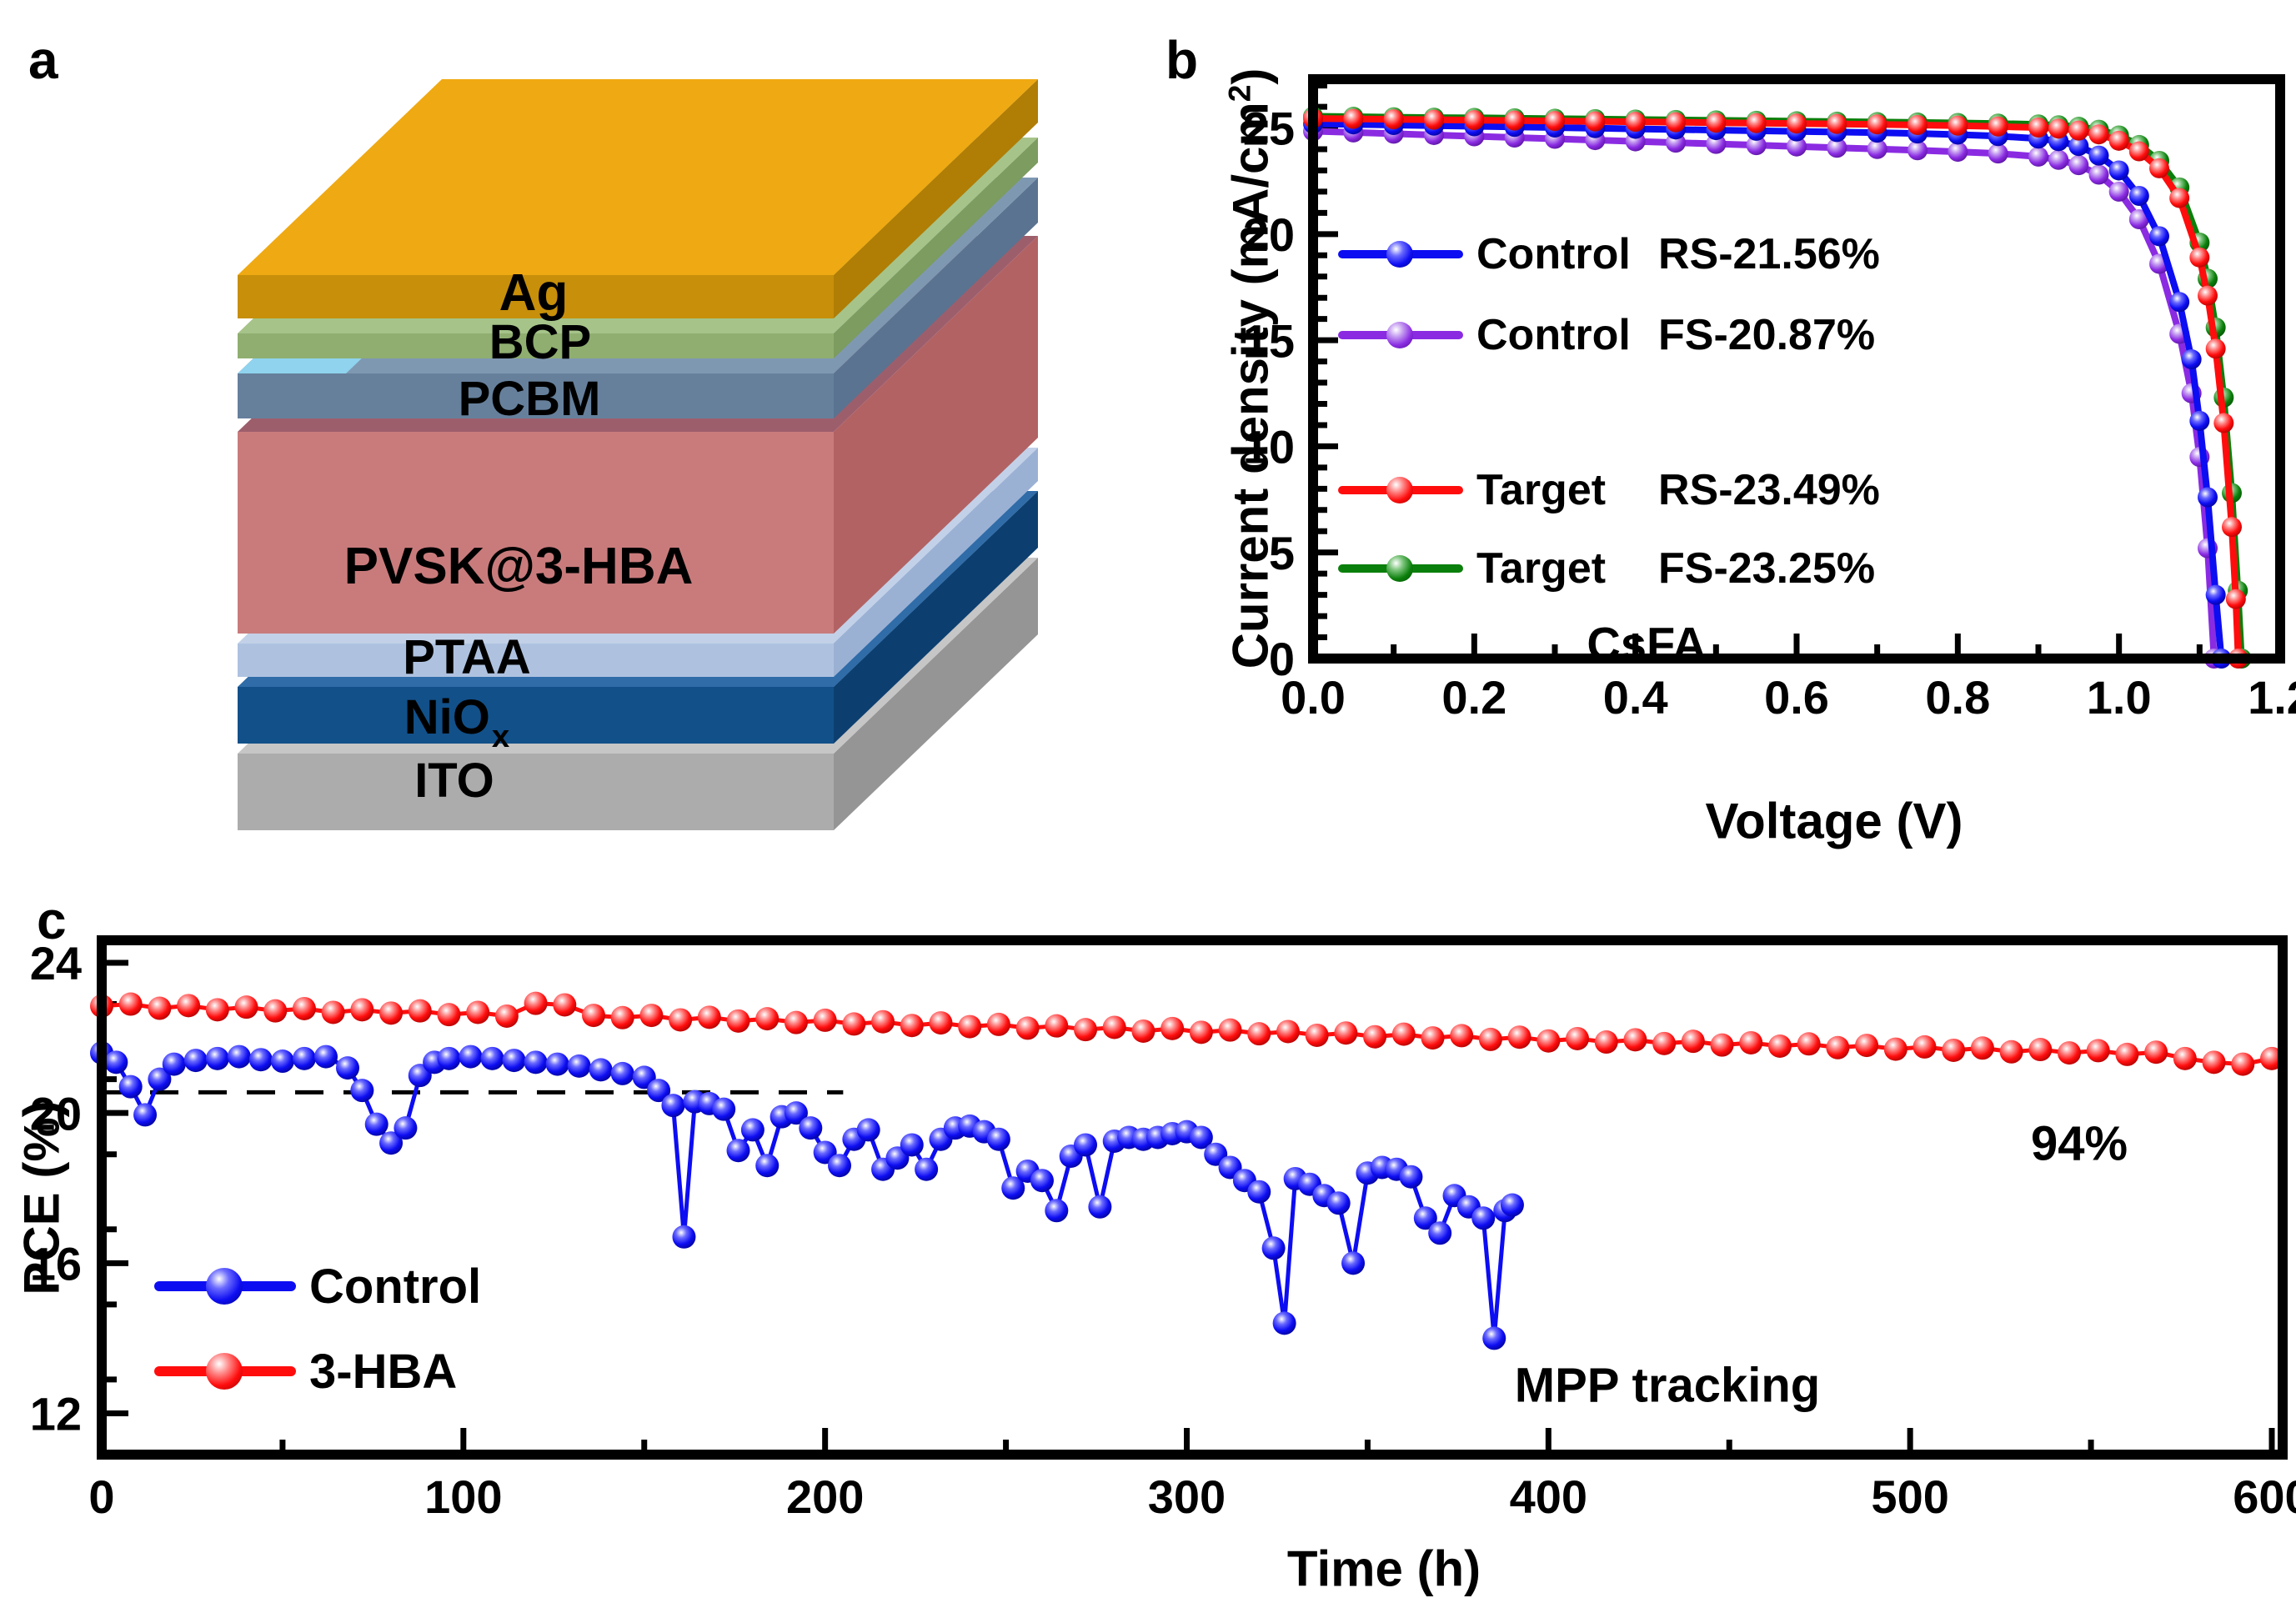 Image resolution: width=2296 pixels, height=1618 pixels. Describe the element at coordinates (383, 1371) in the screenshot. I see `legend-series-name: 3-HBA` at that location.